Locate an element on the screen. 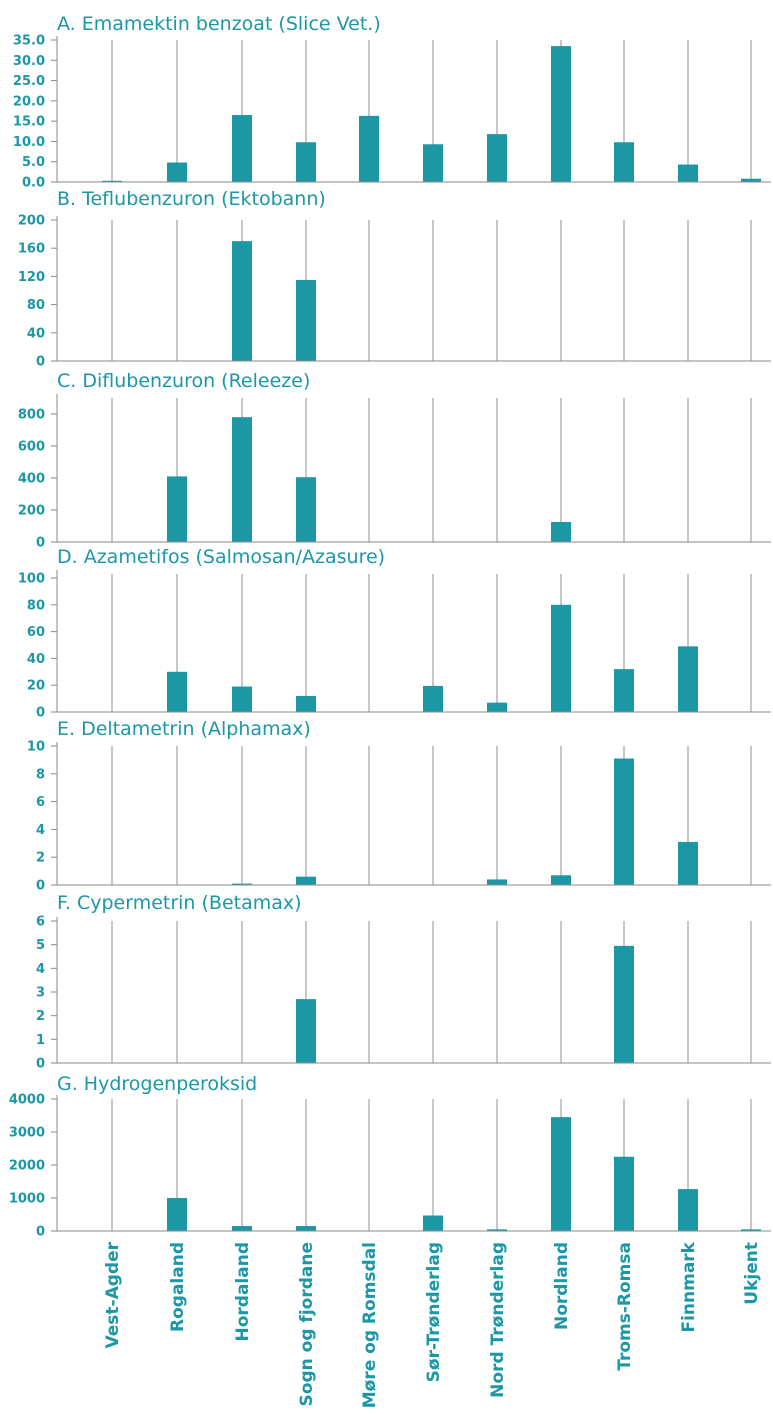 The image size is (773, 1414). y-tick-label: 5.0 is located at coordinates (33, 162).